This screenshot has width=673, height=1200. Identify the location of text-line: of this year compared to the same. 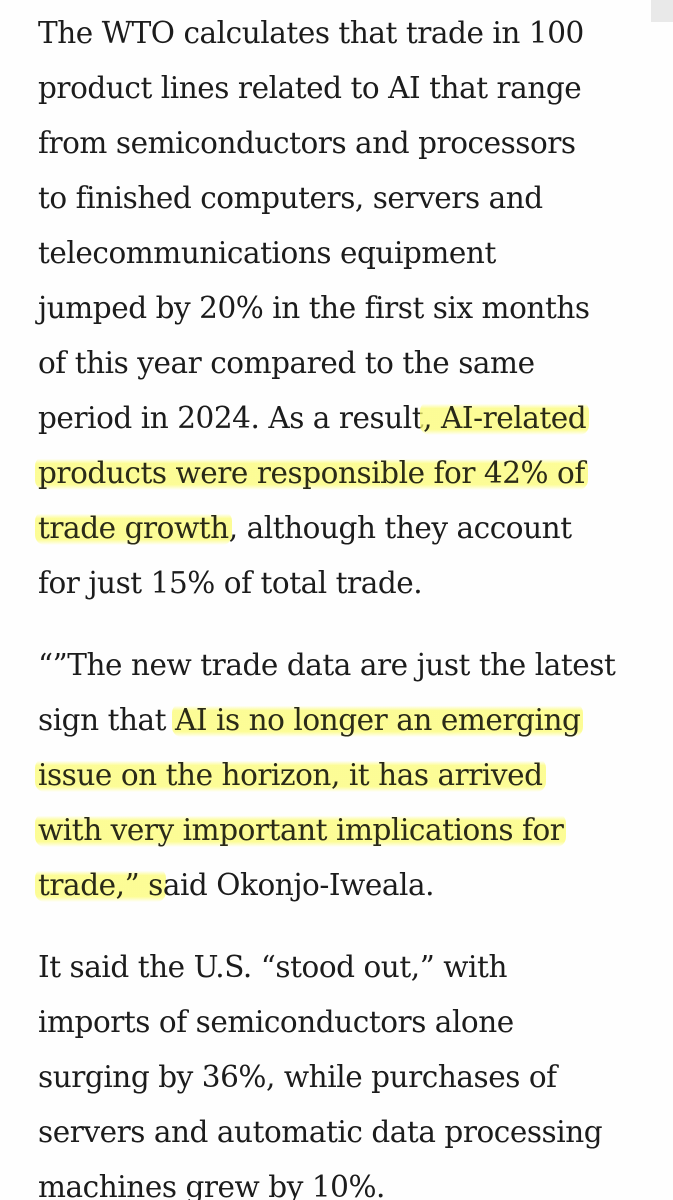
(286, 363).